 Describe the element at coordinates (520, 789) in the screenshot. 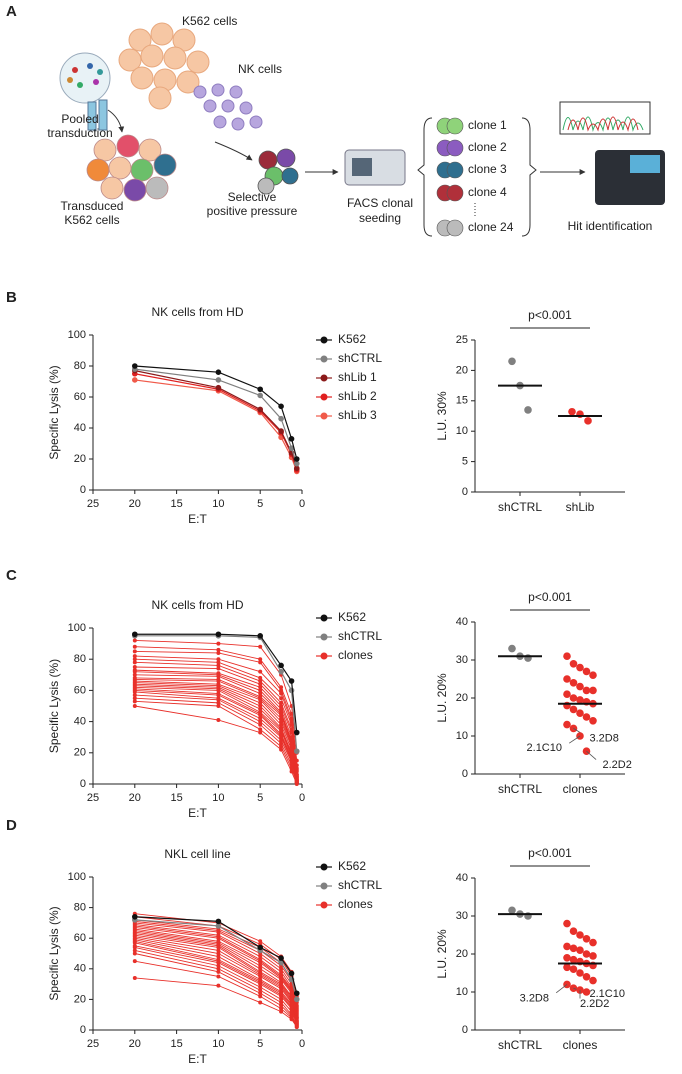

I see `x-tick-label: shCTRL` at that location.